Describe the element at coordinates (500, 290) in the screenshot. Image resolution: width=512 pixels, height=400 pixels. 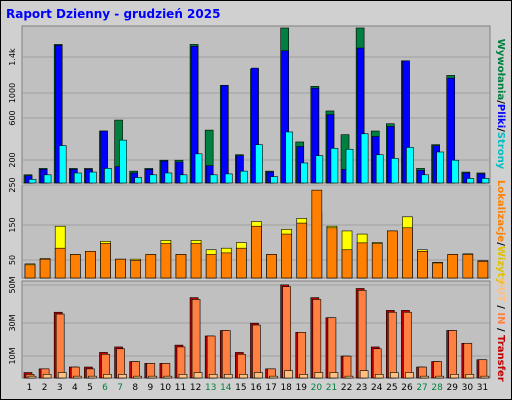
I see `legend-entry: OUT` at that location.